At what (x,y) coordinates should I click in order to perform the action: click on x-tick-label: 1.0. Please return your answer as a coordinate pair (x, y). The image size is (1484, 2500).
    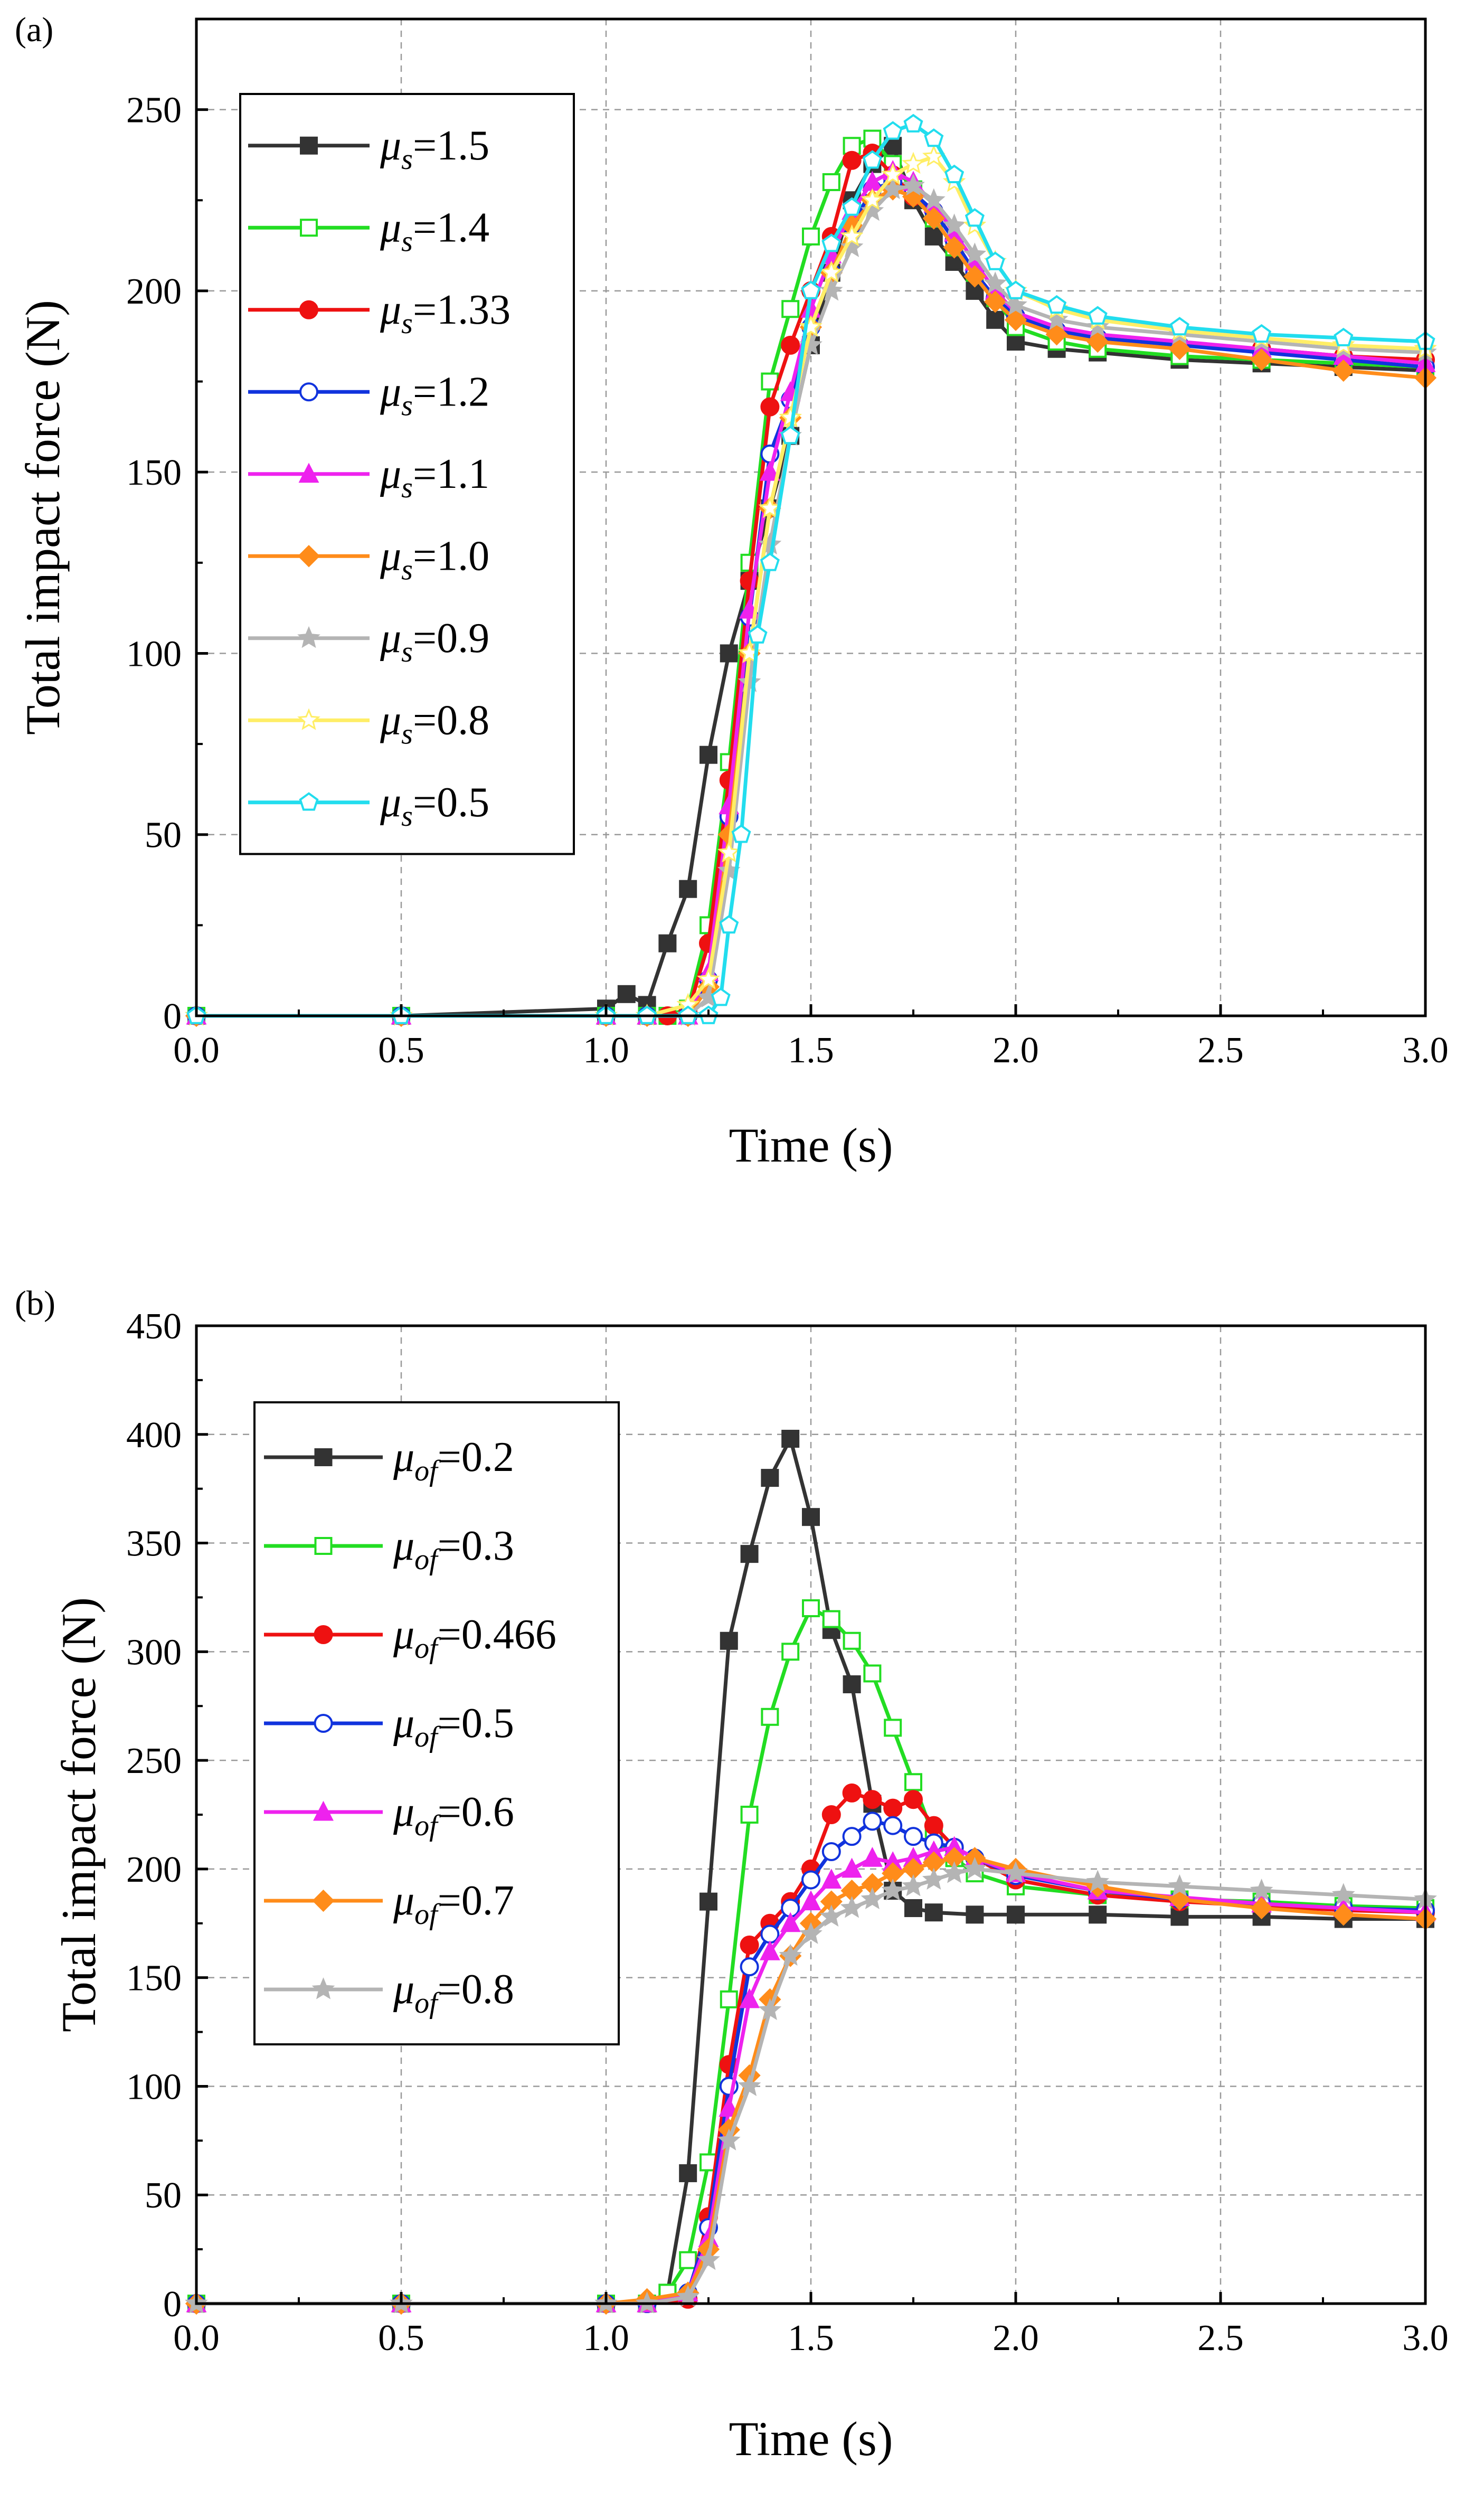
    Looking at the image, I should click on (606, 2338).